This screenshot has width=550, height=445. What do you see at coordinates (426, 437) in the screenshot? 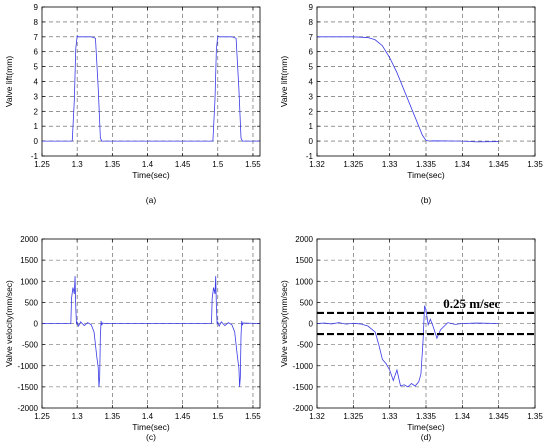
I see `panel-caption: (d)` at bounding box center [426, 437].